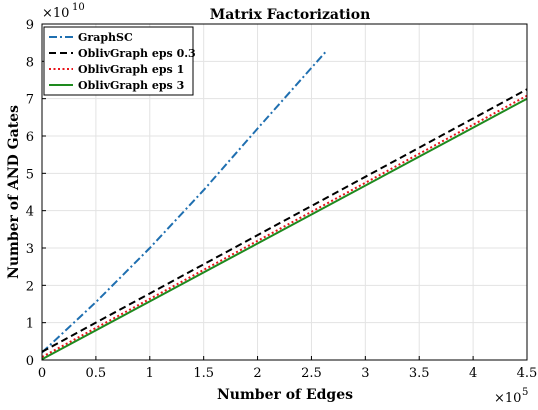 The image size is (538, 410). Describe the element at coordinates (507, 398) in the screenshot. I see `x-multiplier-base: ×10` at that location.